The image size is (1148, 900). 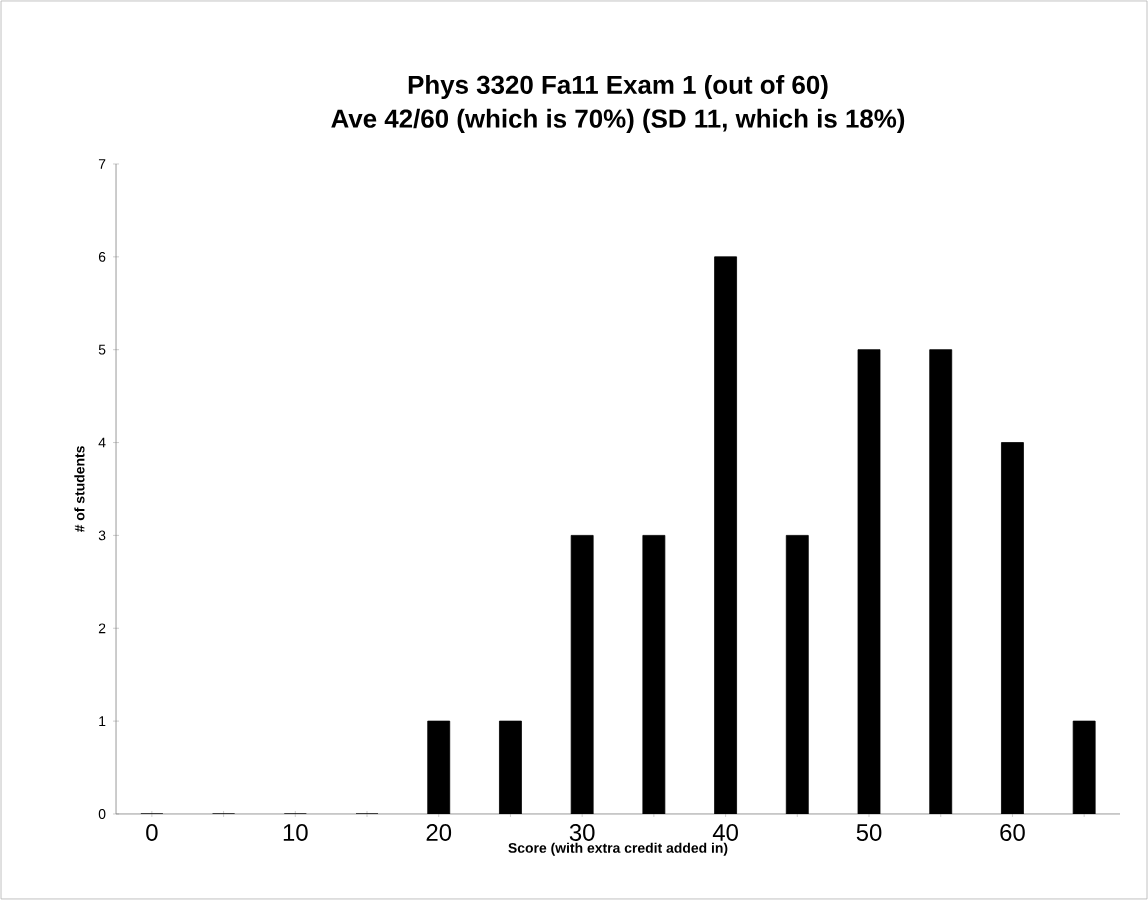 I want to click on x-tick-label: 50, so click(x=869, y=832).